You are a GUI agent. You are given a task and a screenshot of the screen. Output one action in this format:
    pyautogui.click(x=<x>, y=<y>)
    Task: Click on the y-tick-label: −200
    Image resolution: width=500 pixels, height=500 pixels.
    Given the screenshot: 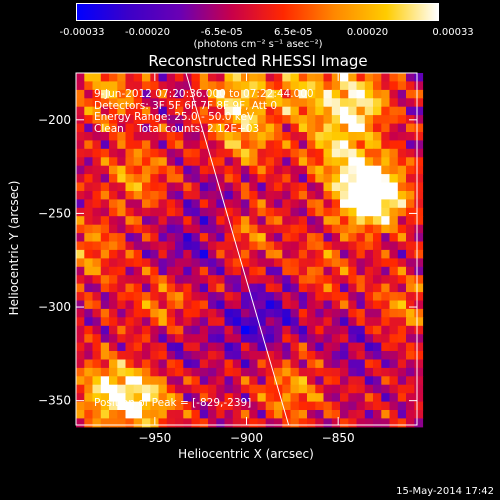 What is the action you would take?
    pyautogui.click(x=54, y=120)
    